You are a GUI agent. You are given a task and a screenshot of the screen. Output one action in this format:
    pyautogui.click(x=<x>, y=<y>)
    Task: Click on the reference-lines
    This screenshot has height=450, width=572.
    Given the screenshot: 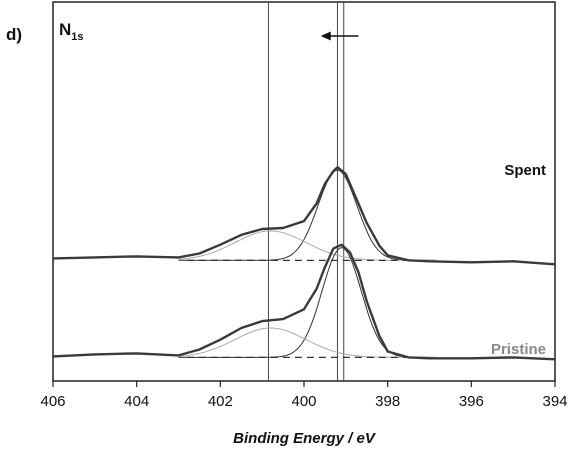 What is the action you would take?
    pyautogui.click(x=306, y=191)
    